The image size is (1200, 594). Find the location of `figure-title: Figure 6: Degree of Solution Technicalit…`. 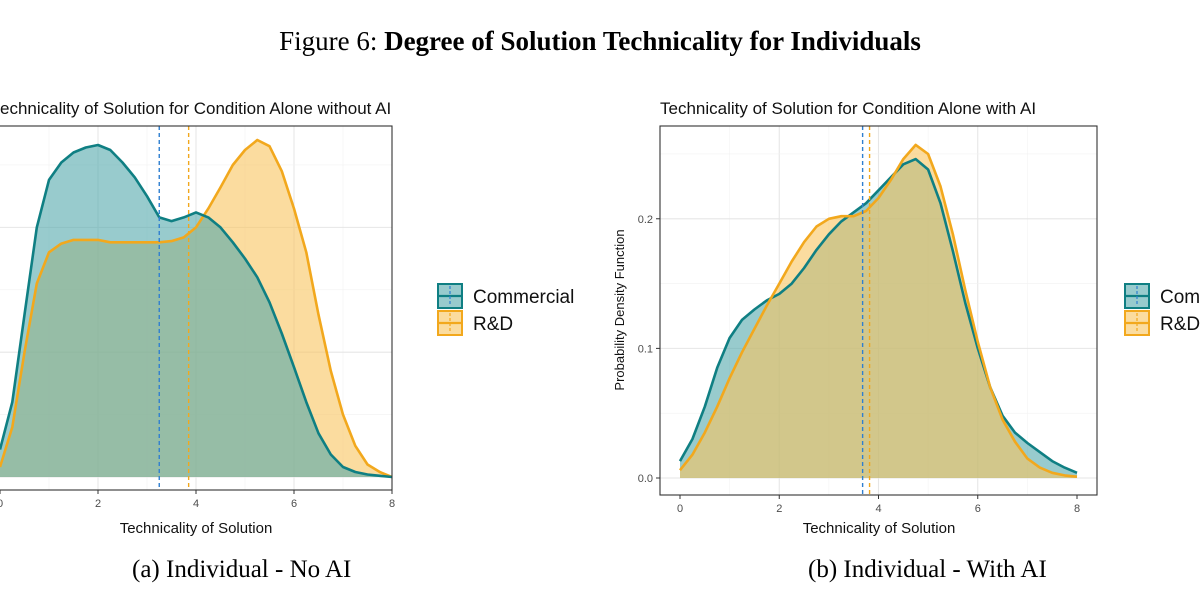

figure-title: Figure 6: Degree of Solution Technicalit… is located at coordinates (600, 41).